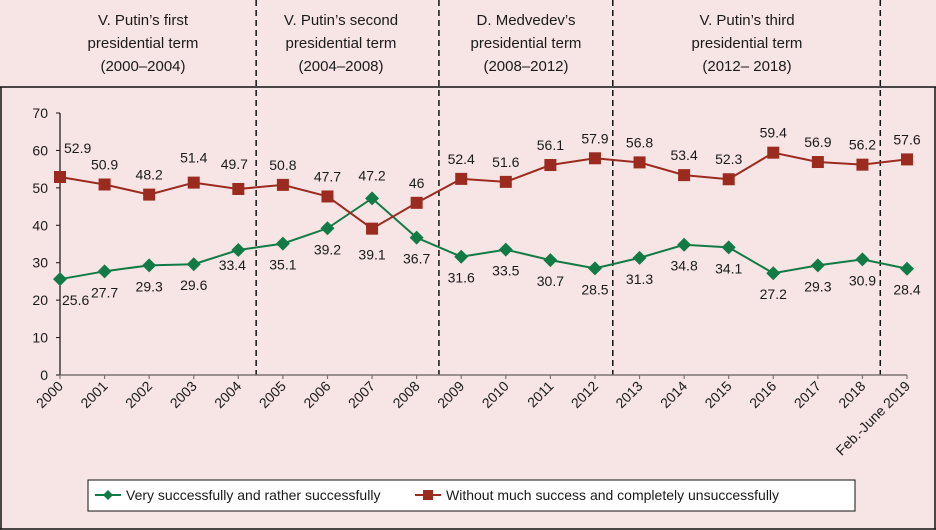 This screenshot has width=936, height=530. I want to click on data-label-series-2-1: 50.9, so click(104, 164).